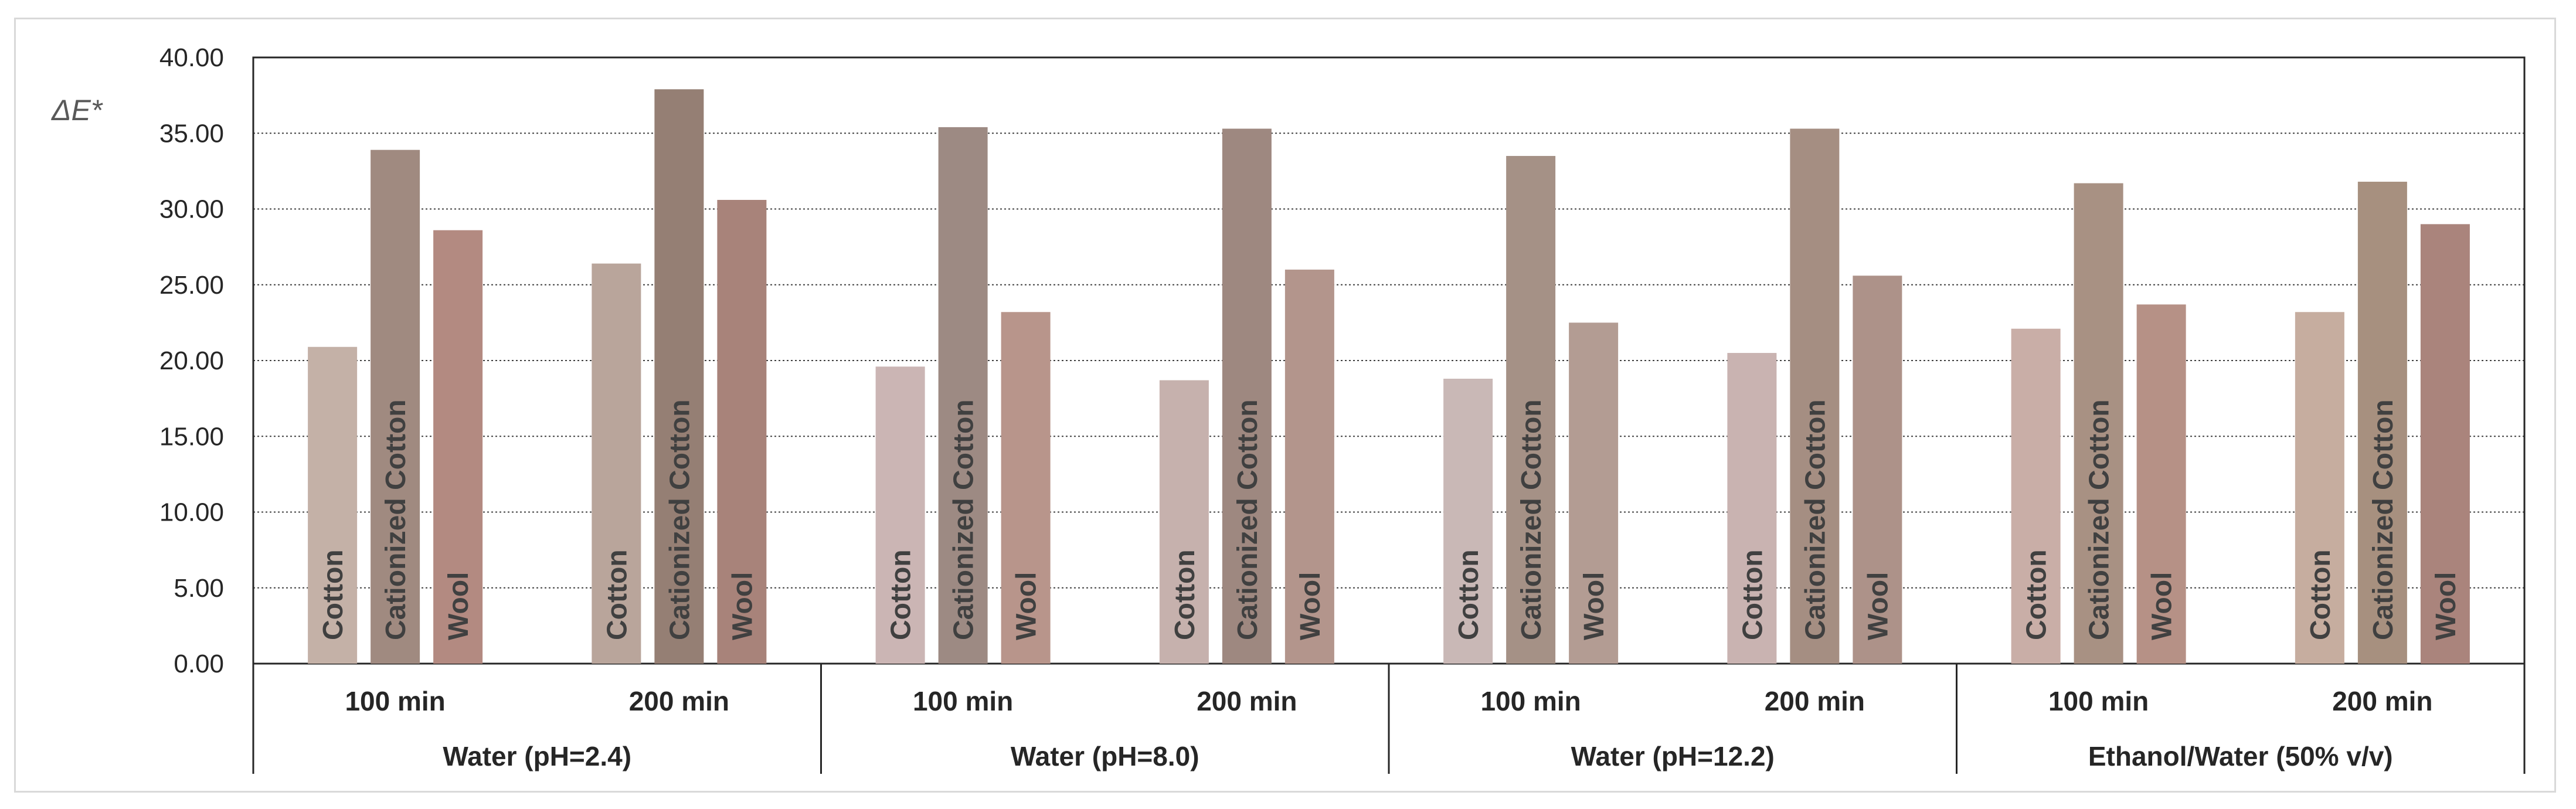 This screenshot has width=2576, height=809. What do you see at coordinates (192, 360) in the screenshot?
I see `y-tick-label: 20.00` at bounding box center [192, 360].